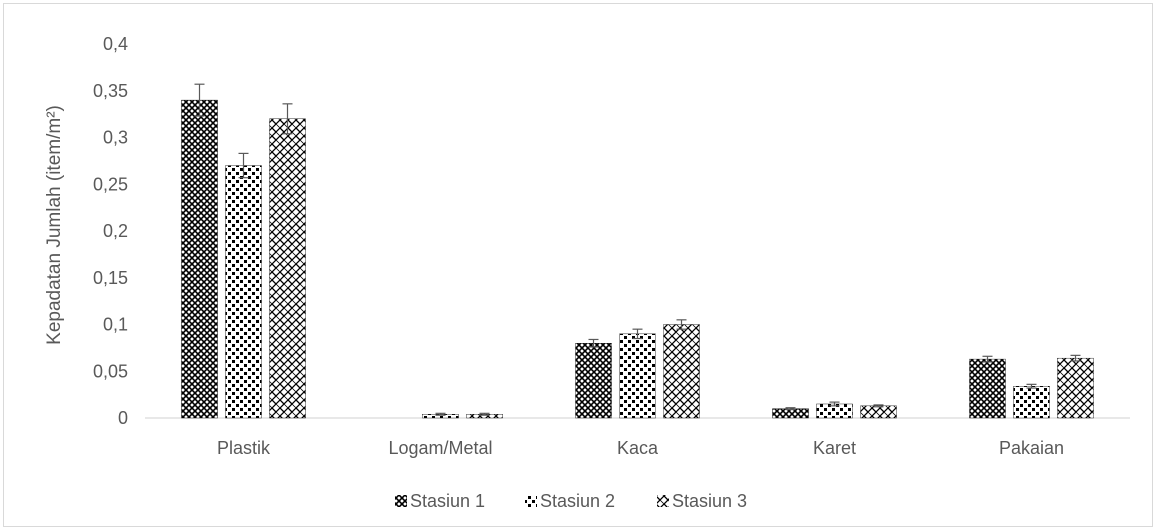  What do you see at coordinates (244, 448) in the screenshot?
I see `category-label: Plastik` at bounding box center [244, 448].